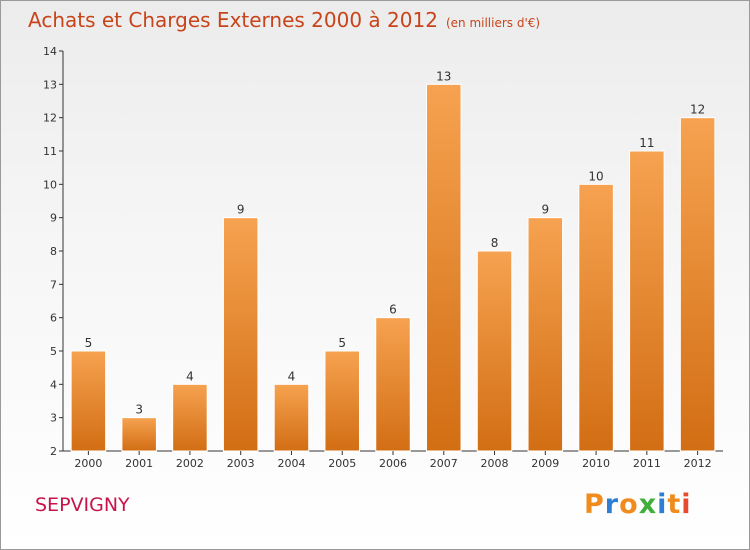 This screenshot has height=550, width=750. I want to click on data-label: 8, so click(495, 243).